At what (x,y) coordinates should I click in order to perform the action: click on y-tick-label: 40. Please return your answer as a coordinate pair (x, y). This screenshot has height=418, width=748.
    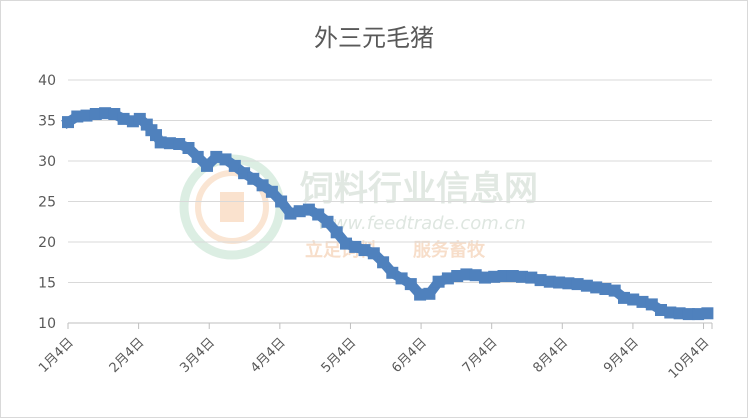
    Looking at the image, I should click on (47, 81).